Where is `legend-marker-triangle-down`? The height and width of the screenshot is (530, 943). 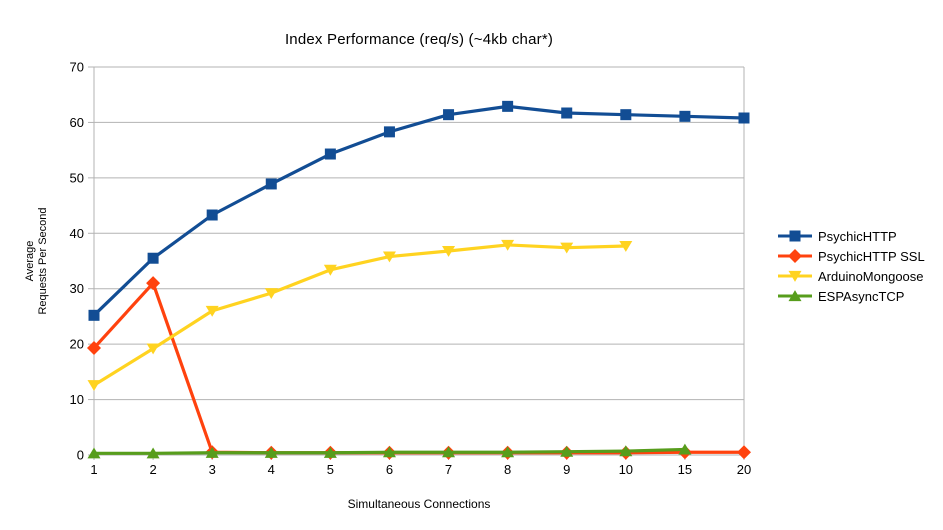 legend-marker-triangle-down is located at coordinates (795, 276).